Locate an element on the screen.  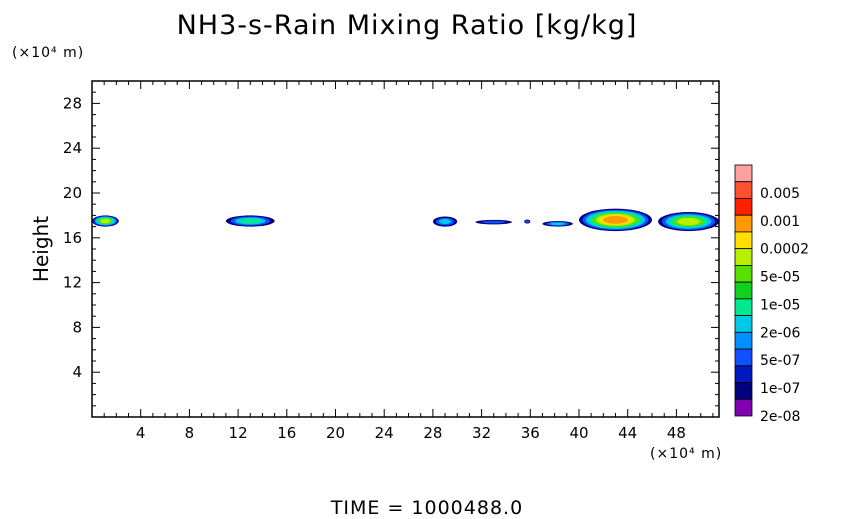
x-tick-label: 28 is located at coordinates (432, 433).